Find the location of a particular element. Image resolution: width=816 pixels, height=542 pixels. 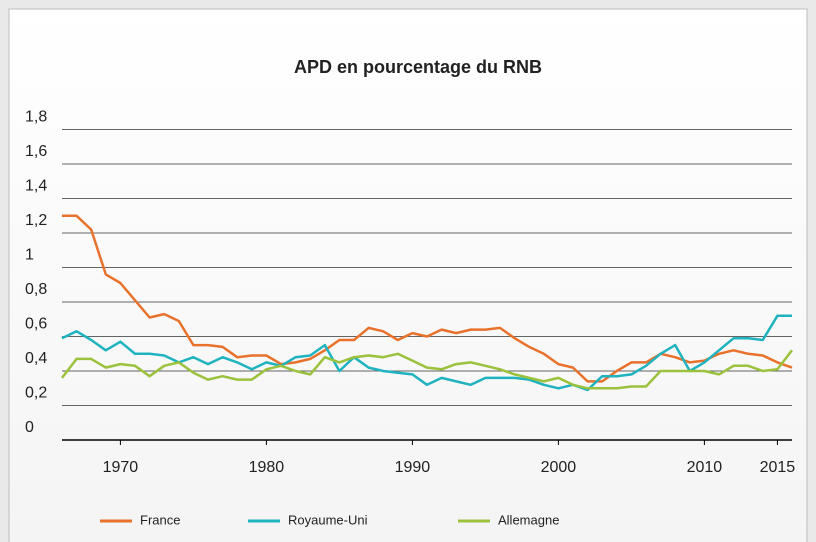

x-tick-label: 2015 is located at coordinates (778, 467).